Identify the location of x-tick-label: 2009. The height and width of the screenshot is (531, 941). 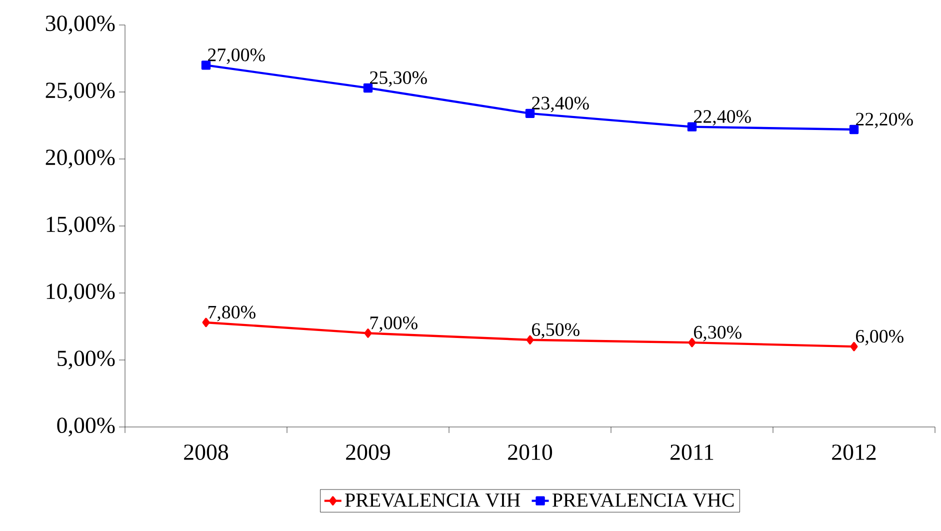
(368, 452).